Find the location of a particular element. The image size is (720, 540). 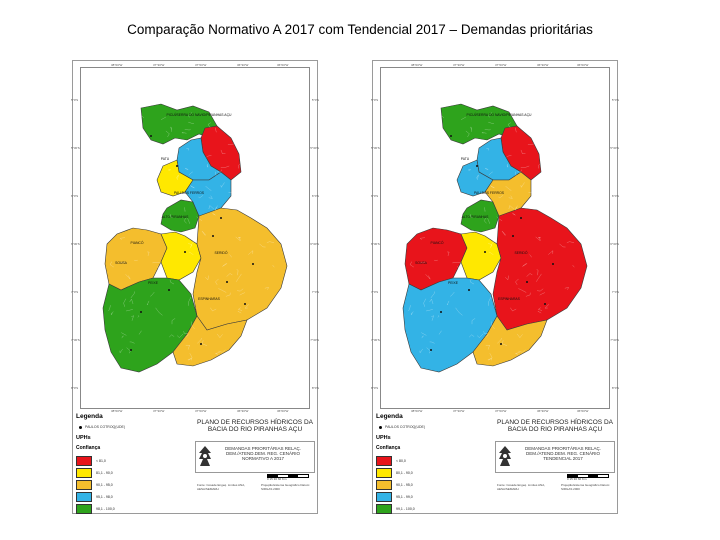

place-label: PEIXE is located at coordinates (153, 283).